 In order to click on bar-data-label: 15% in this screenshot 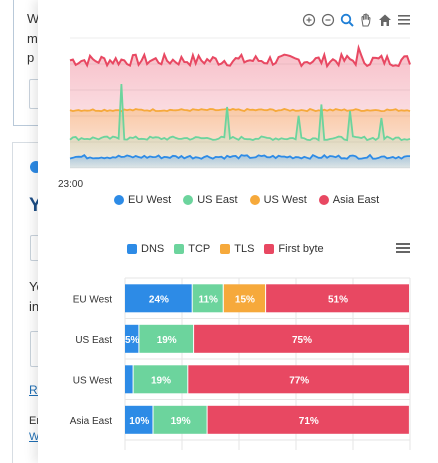, I will do `click(245, 299)`.